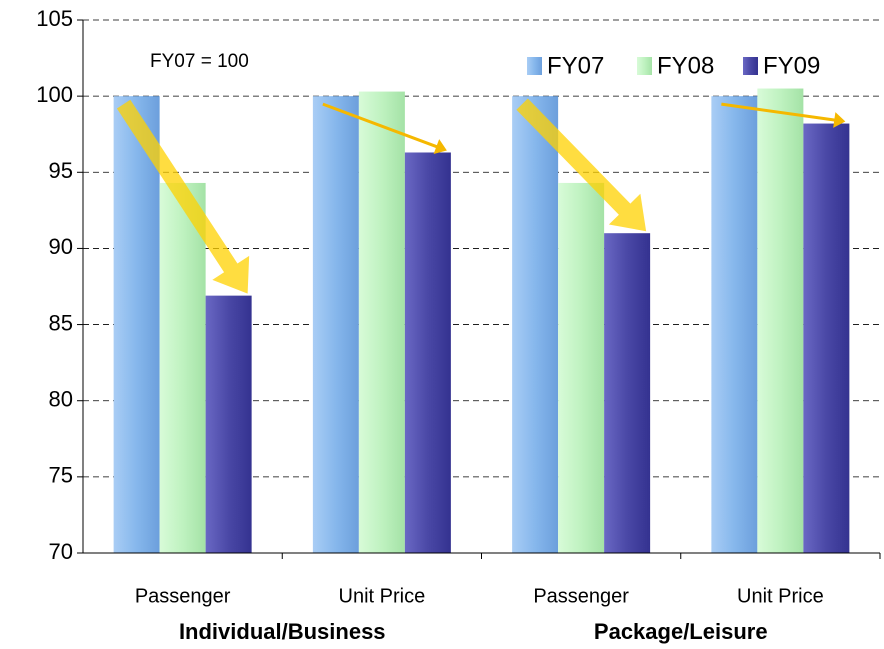 The height and width of the screenshot is (649, 884). Describe the element at coordinates (575, 65) in the screenshot. I see `legend-label: FY07` at that location.